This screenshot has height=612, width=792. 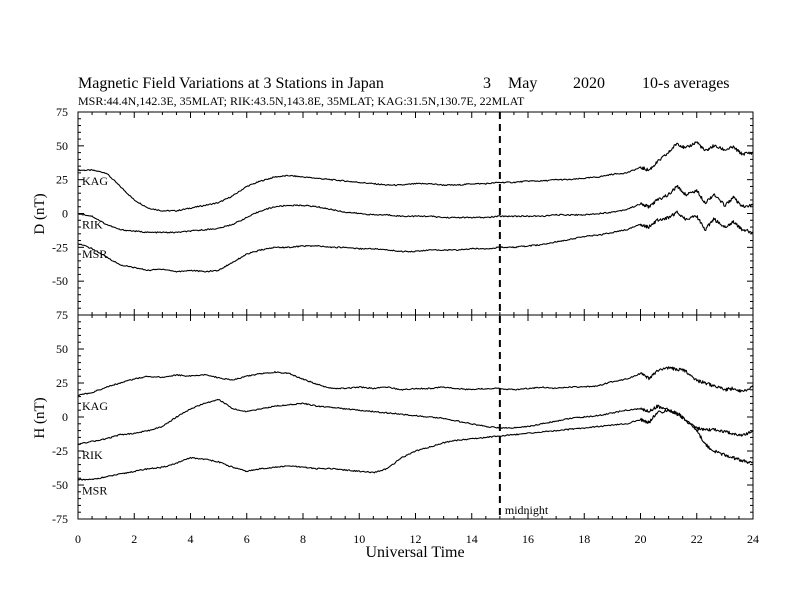 I want to click on station-label-h-kag: KAG, so click(x=95, y=406).